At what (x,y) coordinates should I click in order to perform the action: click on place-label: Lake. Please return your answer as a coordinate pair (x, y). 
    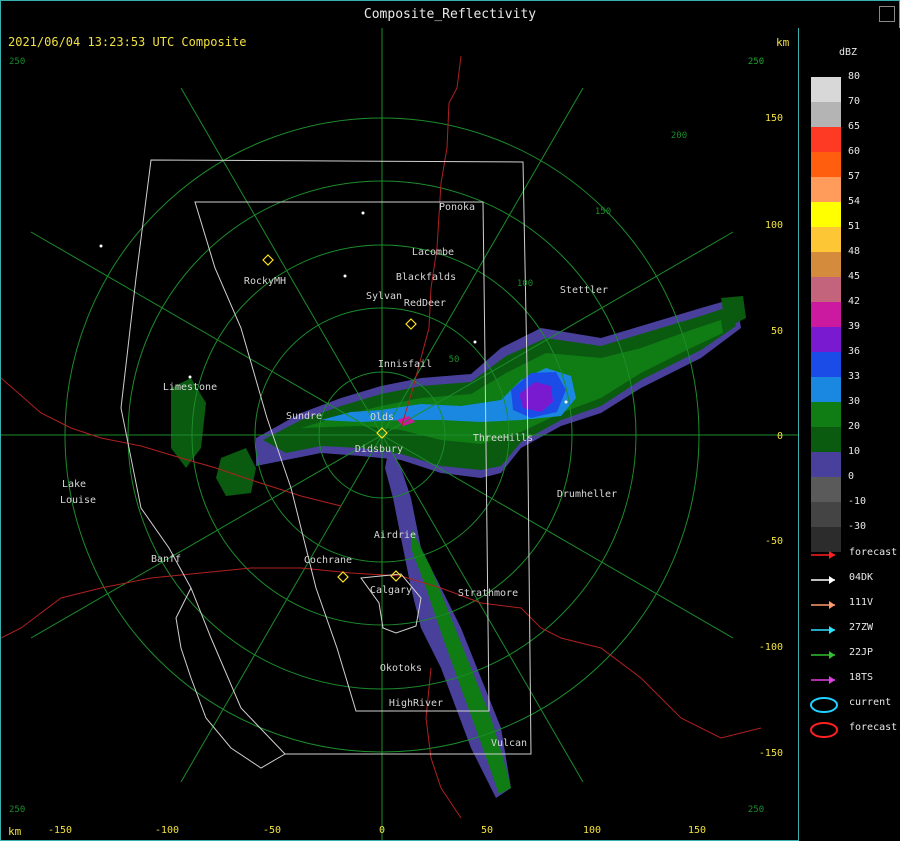
    Looking at the image, I should click on (74, 484).